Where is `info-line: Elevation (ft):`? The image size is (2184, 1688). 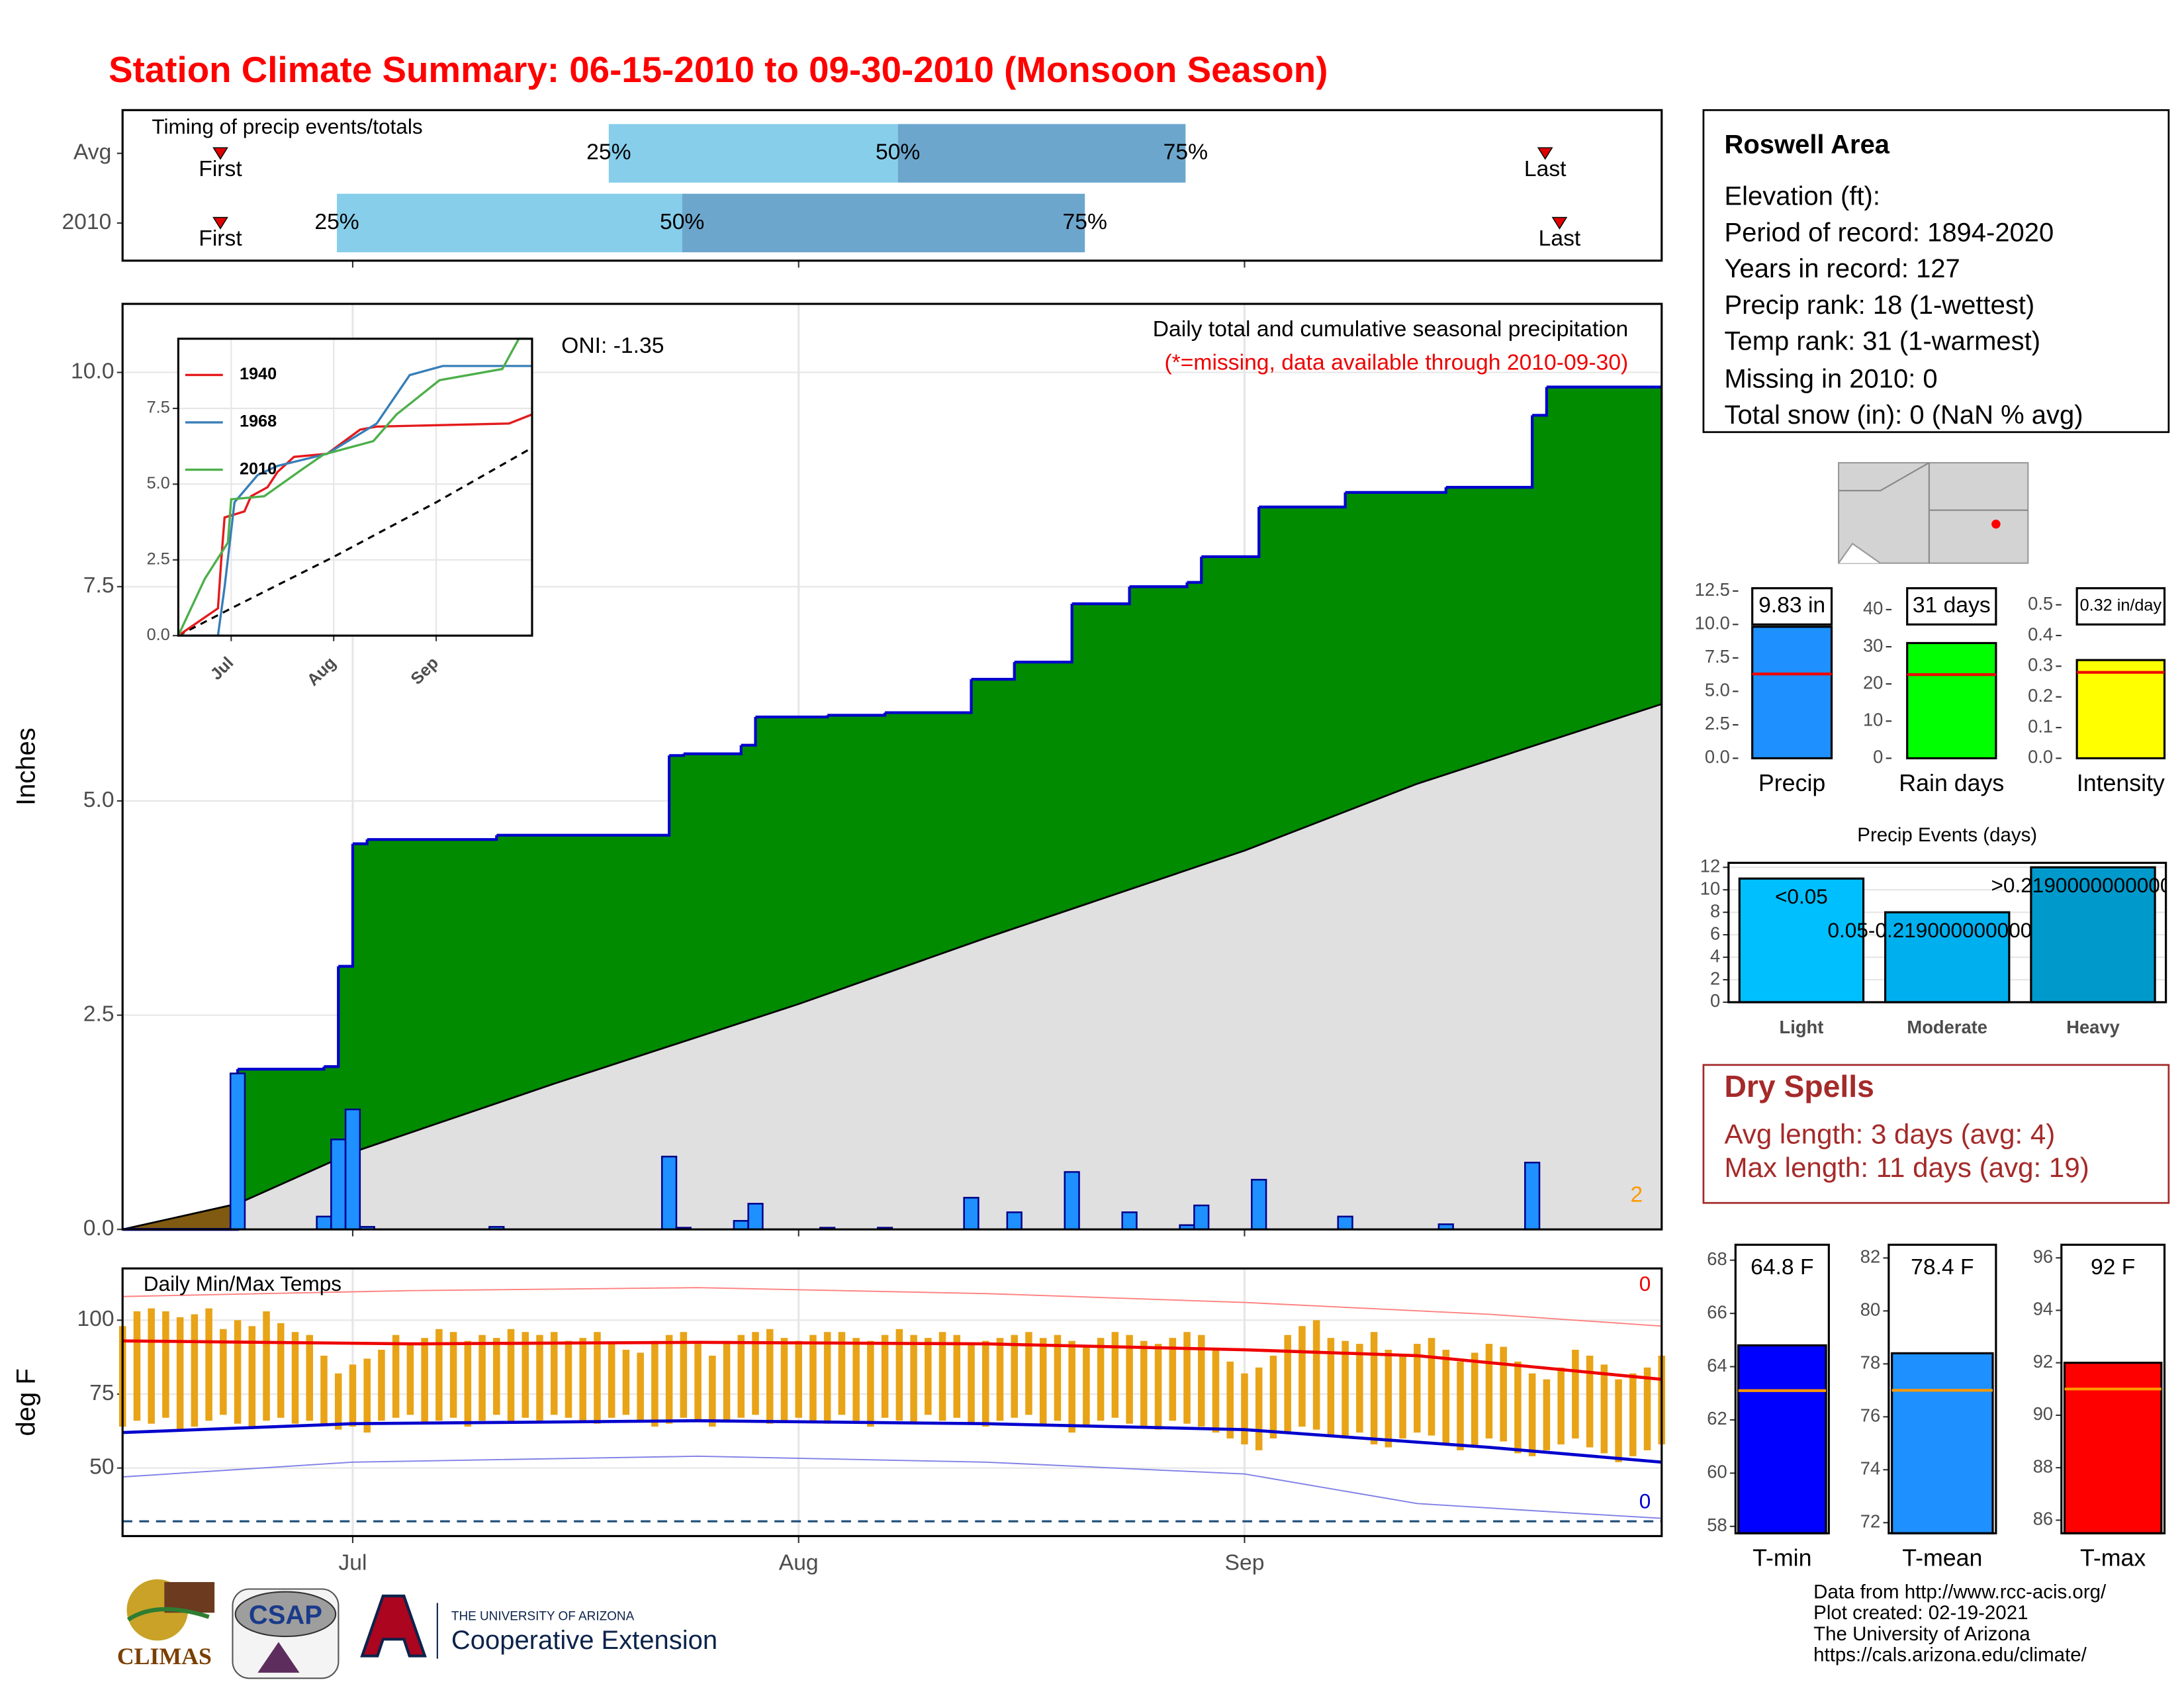
info-line: Elevation (ft): is located at coordinates (1802, 196).